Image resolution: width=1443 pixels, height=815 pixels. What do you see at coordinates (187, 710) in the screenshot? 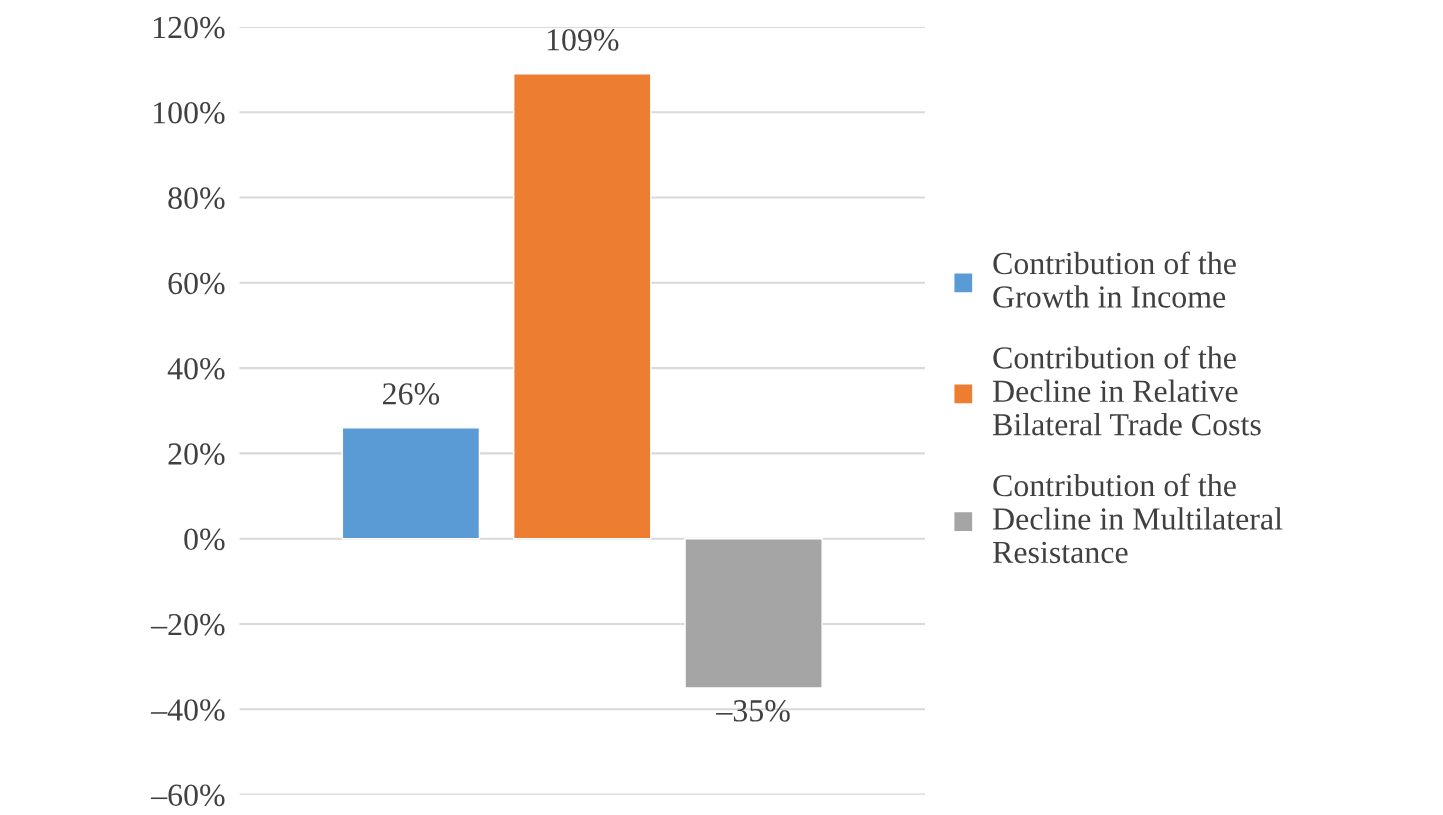
I see `y-tick-label: –40%` at bounding box center [187, 710].